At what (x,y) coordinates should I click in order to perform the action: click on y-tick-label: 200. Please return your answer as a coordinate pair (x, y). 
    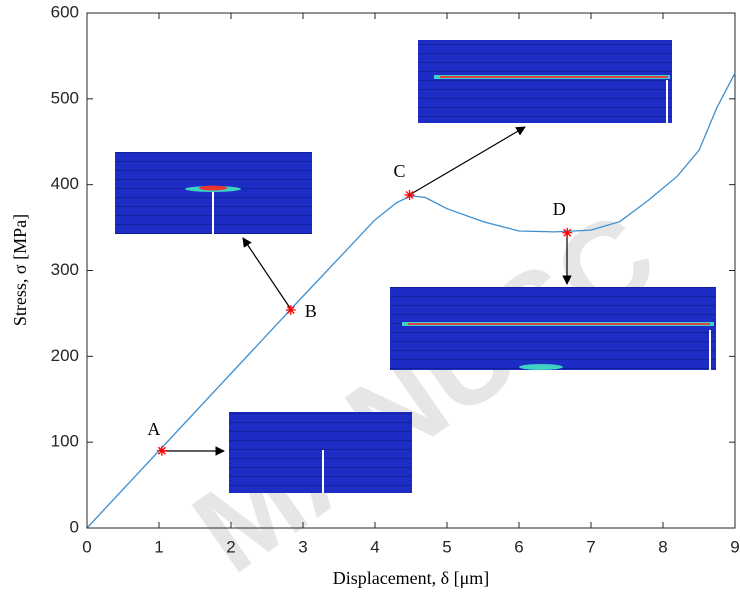
    Looking at the image, I should click on (65, 355).